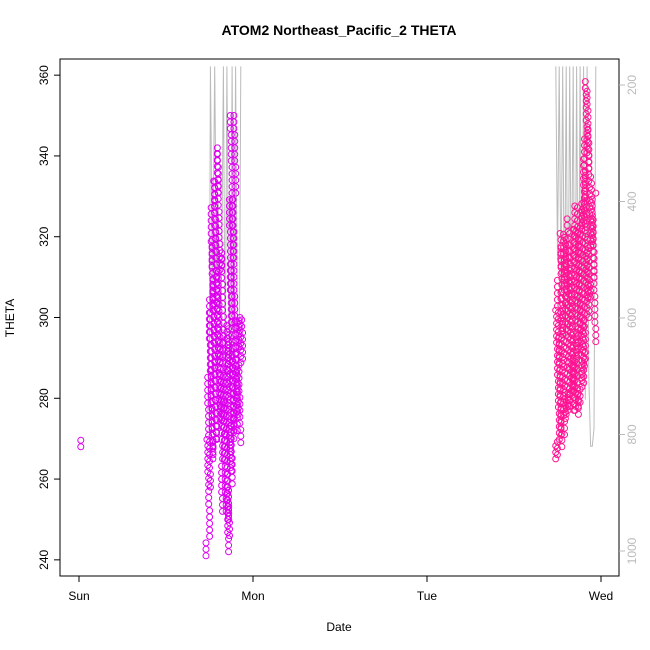  Describe the element at coordinates (44, 560) in the screenshot. I see `y-tick-label: 240` at that location.